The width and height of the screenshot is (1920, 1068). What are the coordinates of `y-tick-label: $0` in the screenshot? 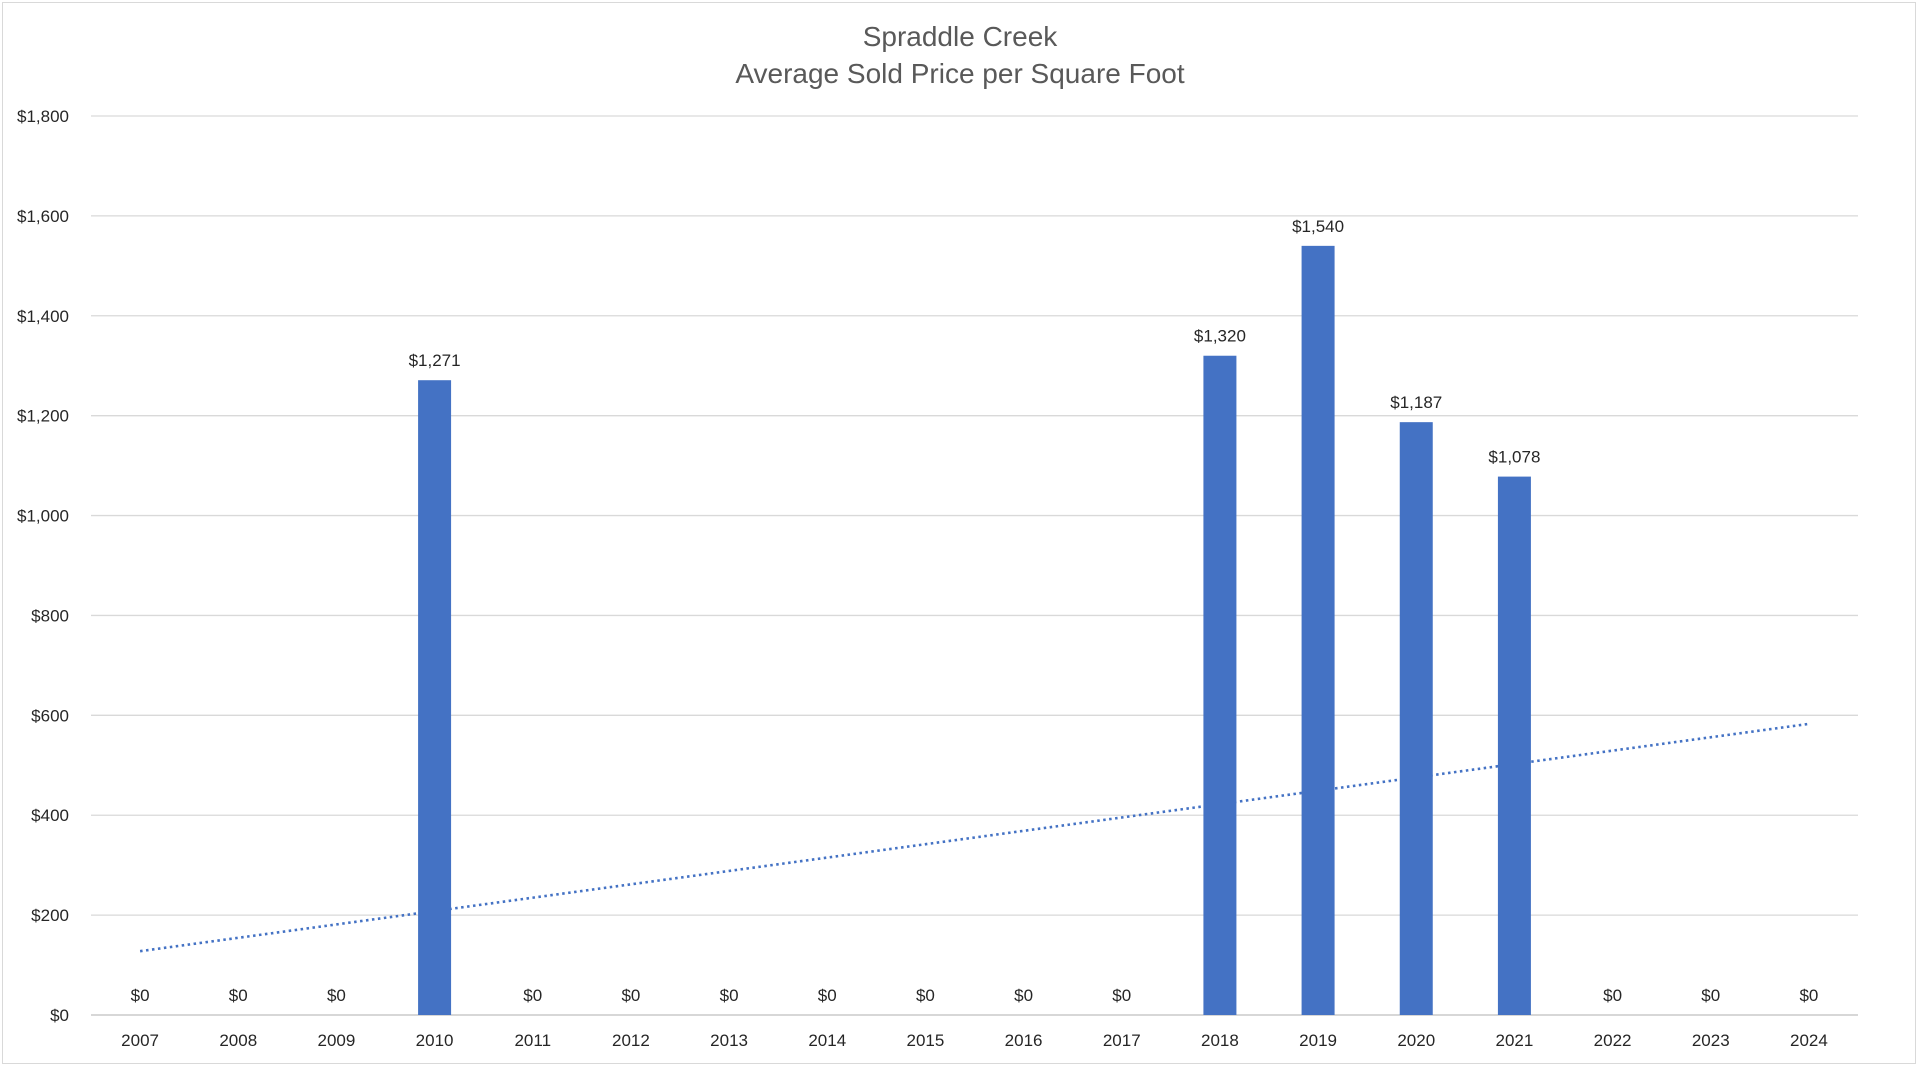 It's located at (59, 1015).